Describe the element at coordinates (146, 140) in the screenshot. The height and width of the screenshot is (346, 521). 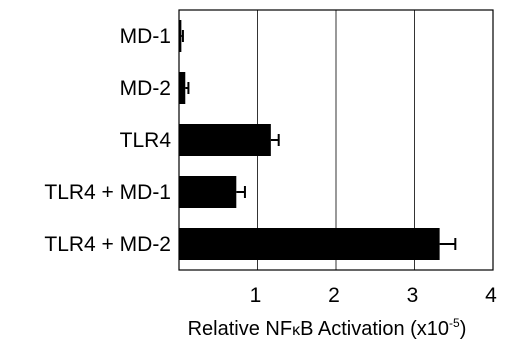
I see `category-label-2: TLR4` at that location.